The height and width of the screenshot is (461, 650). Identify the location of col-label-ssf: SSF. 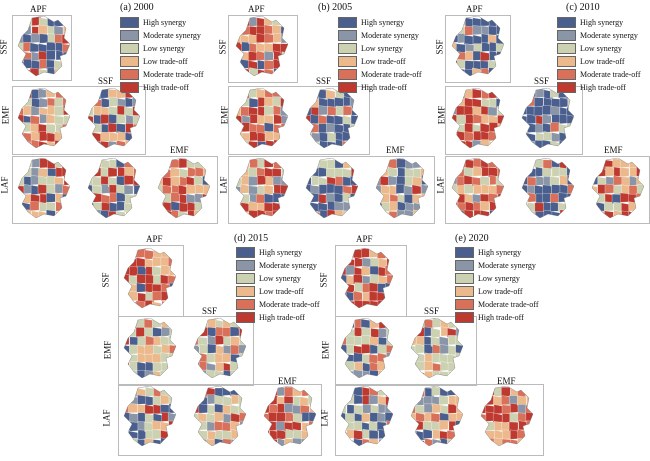
(432, 311).